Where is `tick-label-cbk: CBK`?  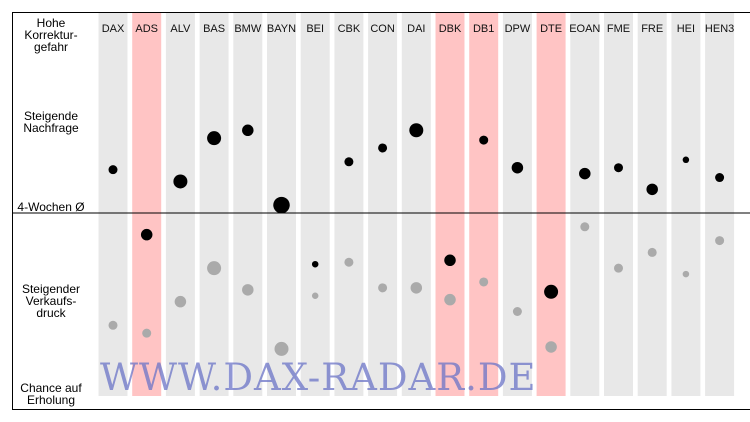 tick-label-cbk: CBK is located at coordinates (349, 29).